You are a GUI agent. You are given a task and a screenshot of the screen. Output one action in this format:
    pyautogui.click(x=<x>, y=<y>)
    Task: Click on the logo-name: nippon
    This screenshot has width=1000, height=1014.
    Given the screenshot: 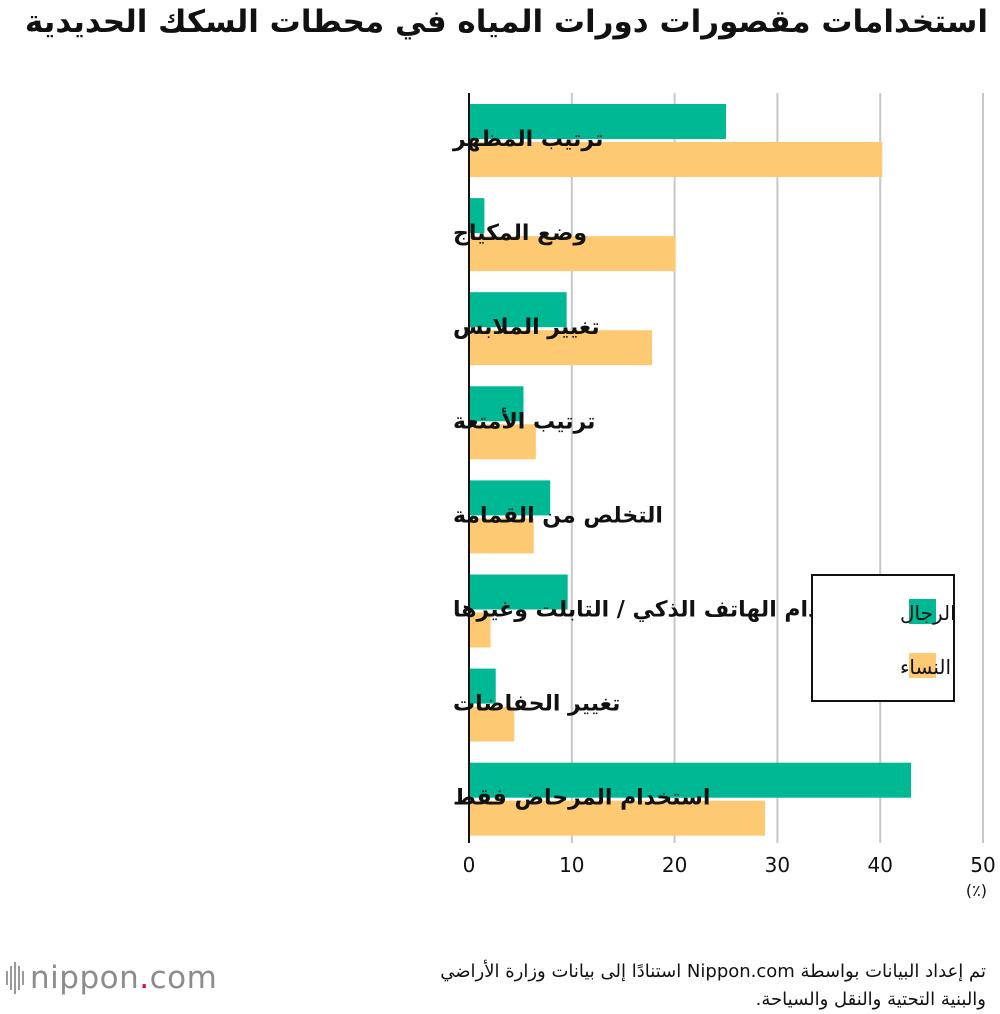 What is the action you would take?
    pyautogui.click(x=85, y=978)
    